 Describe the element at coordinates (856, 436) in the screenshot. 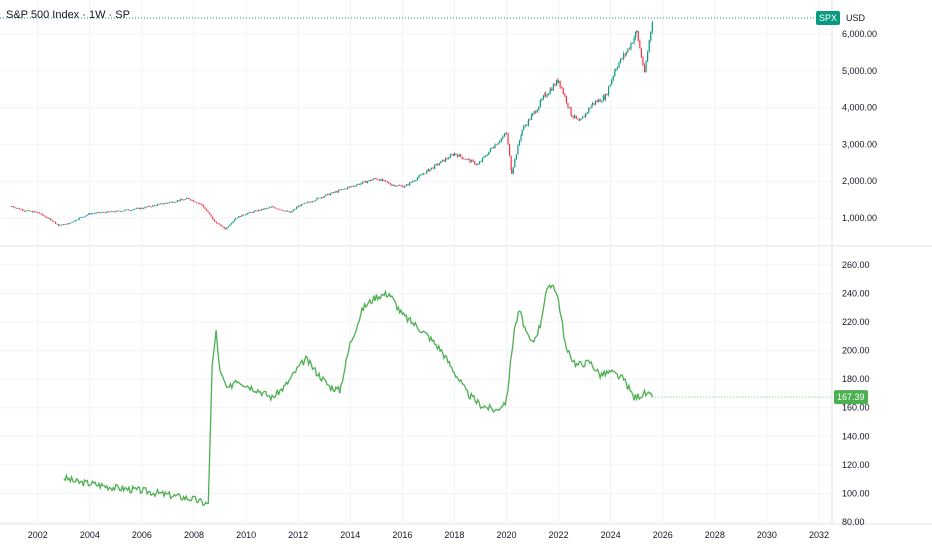

I see `ratio-axis-tick: 140.00` at that location.